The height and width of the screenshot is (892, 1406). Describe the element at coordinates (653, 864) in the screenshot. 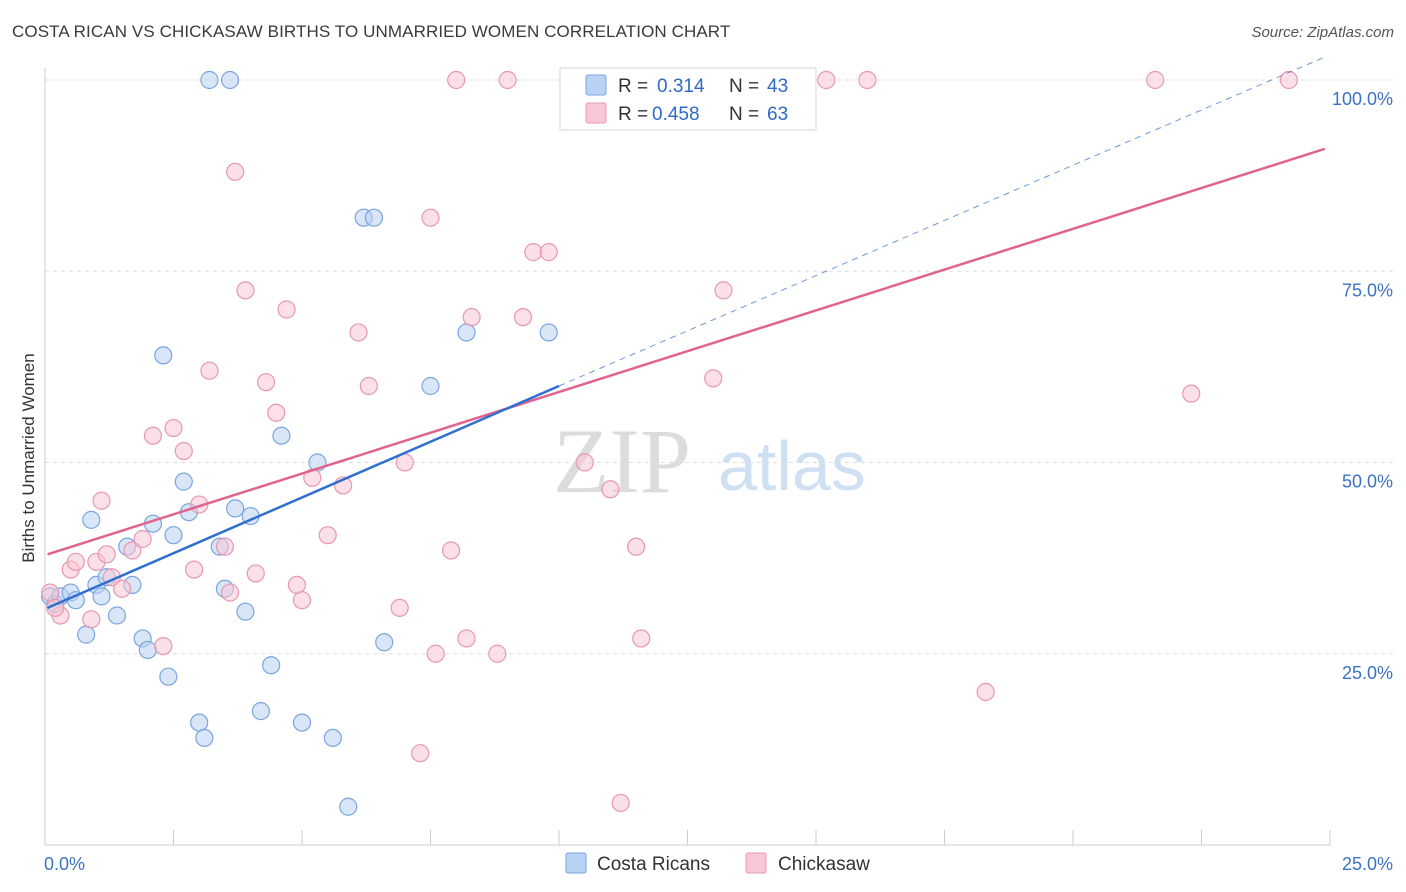

I see `bottom-legend-label-costa-ricans: Costa Ricans` at that location.